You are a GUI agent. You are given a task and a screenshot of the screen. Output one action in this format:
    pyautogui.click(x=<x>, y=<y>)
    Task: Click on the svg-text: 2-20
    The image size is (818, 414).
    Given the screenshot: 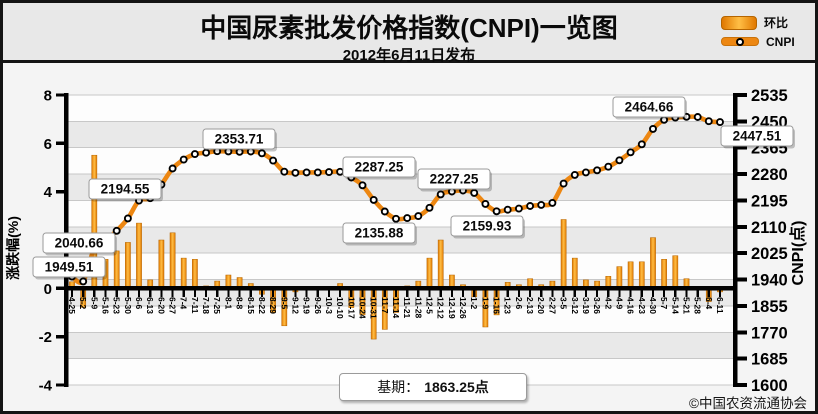 What is the action you would take?
    pyautogui.click(x=541, y=305)
    